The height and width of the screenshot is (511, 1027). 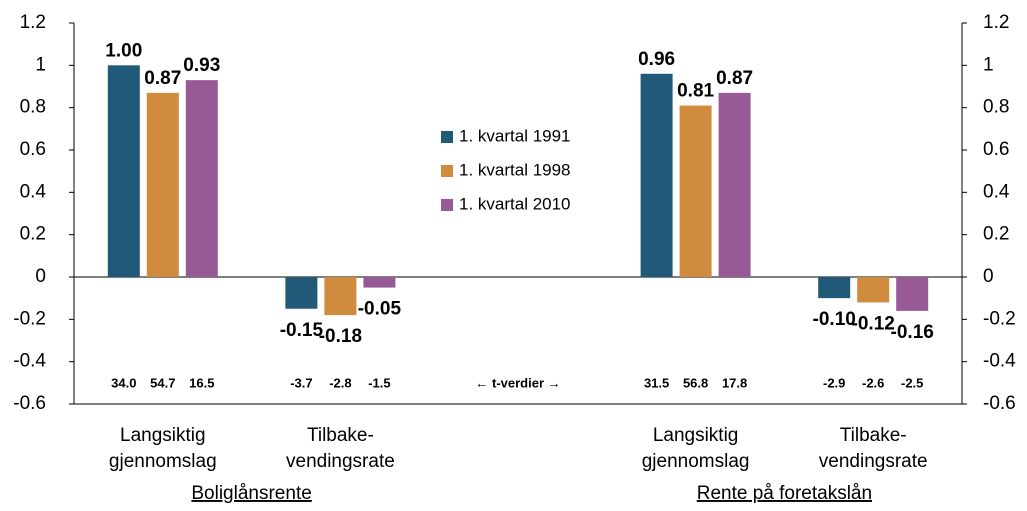 What do you see at coordinates (999, 318) in the screenshot?
I see `y2-tick-label: -0.2` at bounding box center [999, 318].